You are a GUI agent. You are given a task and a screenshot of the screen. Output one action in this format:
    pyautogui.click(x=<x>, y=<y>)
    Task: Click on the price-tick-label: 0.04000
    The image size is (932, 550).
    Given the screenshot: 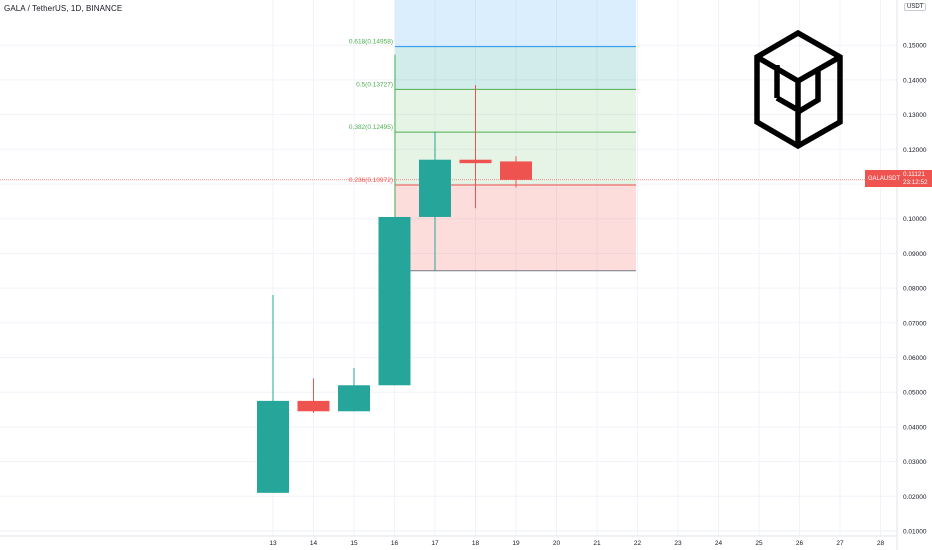 What is the action you would take?
    pyautogui.click(x=915, y=427)
    